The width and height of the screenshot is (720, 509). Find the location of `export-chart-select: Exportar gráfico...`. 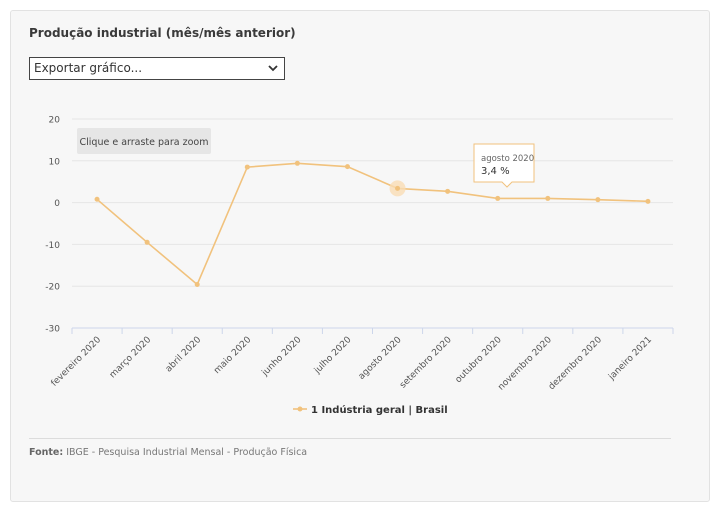

export-chart-select: Exportar gráfico... is located at coordinates (157, 68).